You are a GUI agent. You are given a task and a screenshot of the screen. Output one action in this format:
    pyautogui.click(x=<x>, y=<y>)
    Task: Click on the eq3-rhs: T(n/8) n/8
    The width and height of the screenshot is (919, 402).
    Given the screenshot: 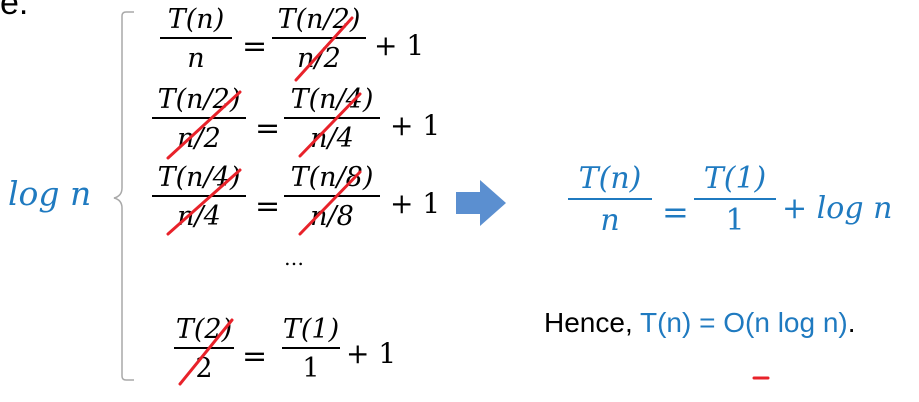 What is the action you would take?
    pyautogui.click(x=332, y=197)
    